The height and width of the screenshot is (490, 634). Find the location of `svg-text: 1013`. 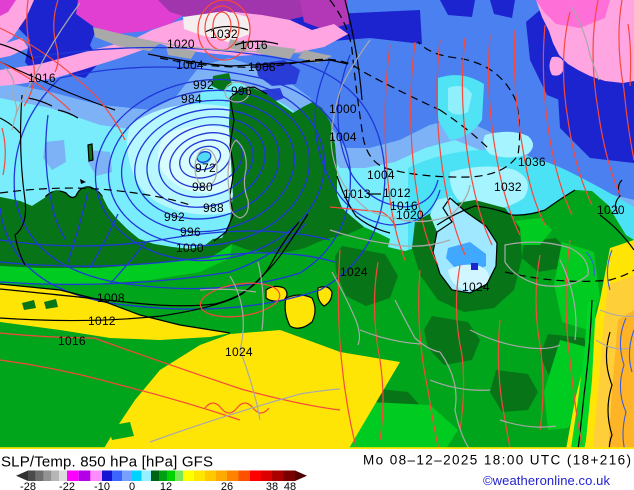

svg-text: 1013 is located at coordinates (357, 194).